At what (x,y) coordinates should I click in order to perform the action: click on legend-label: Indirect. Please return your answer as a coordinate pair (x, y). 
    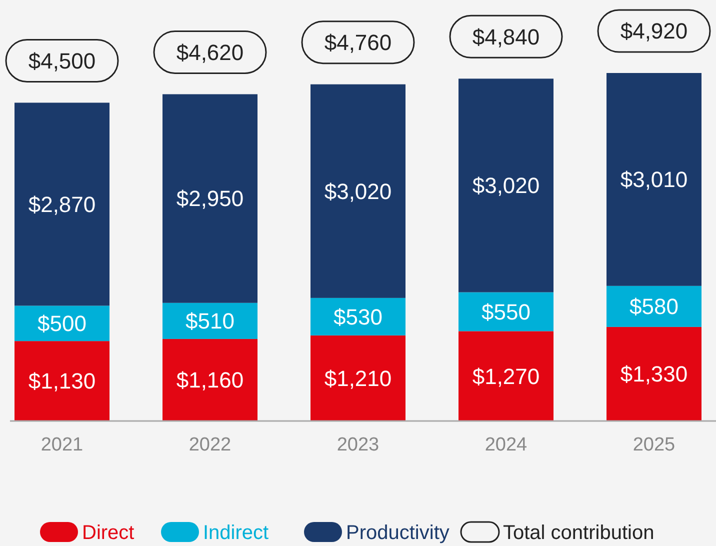
    Looking at the image, I should click on (236, 533).